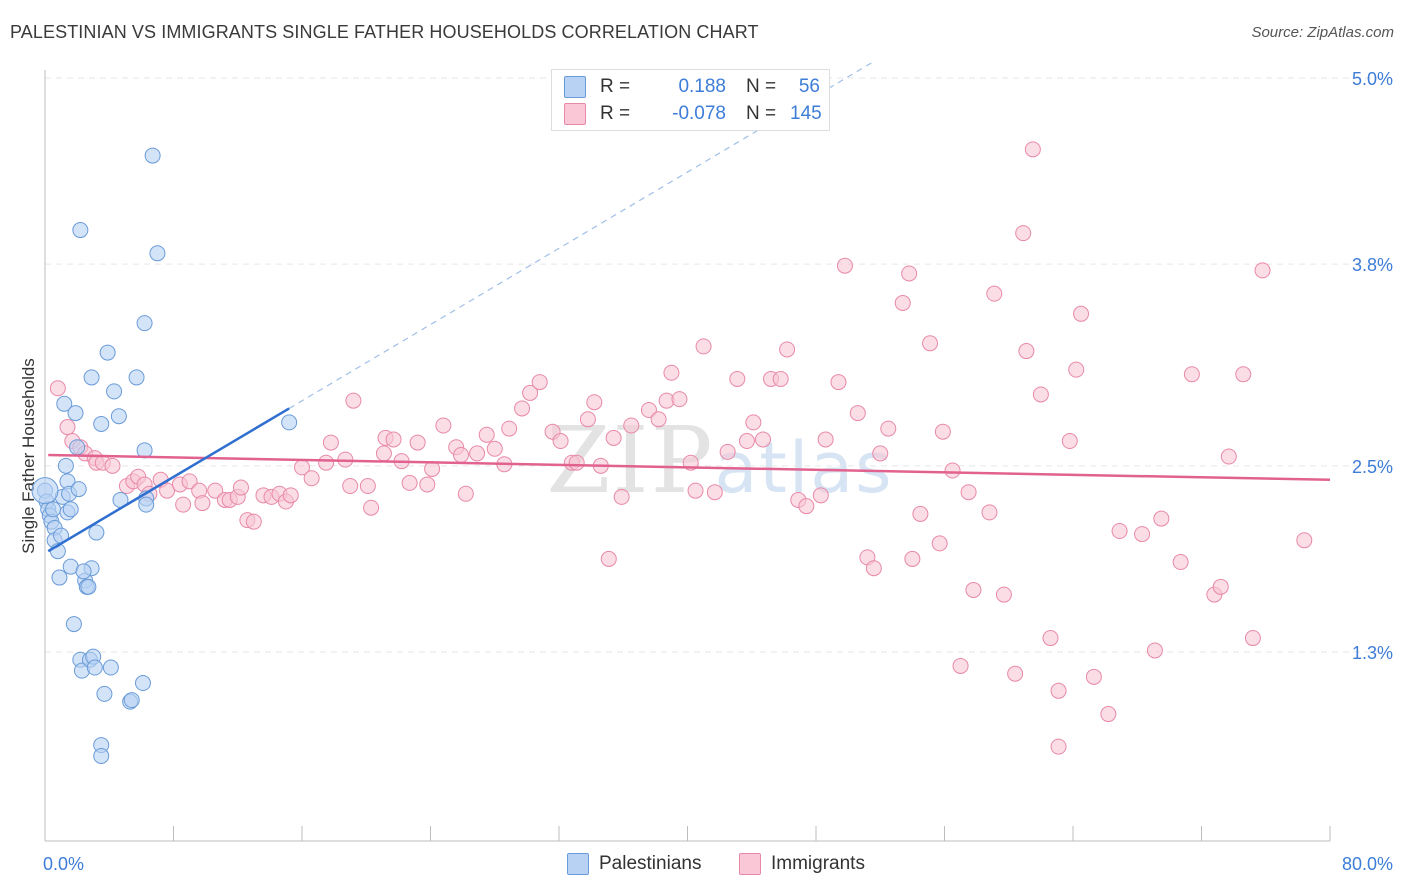 The height and width of the screenshot is (892, 1406). Describe the element at coordinates (1372, 265) in the screenshot. I see `y-tick-label: 3.8%` at that location.